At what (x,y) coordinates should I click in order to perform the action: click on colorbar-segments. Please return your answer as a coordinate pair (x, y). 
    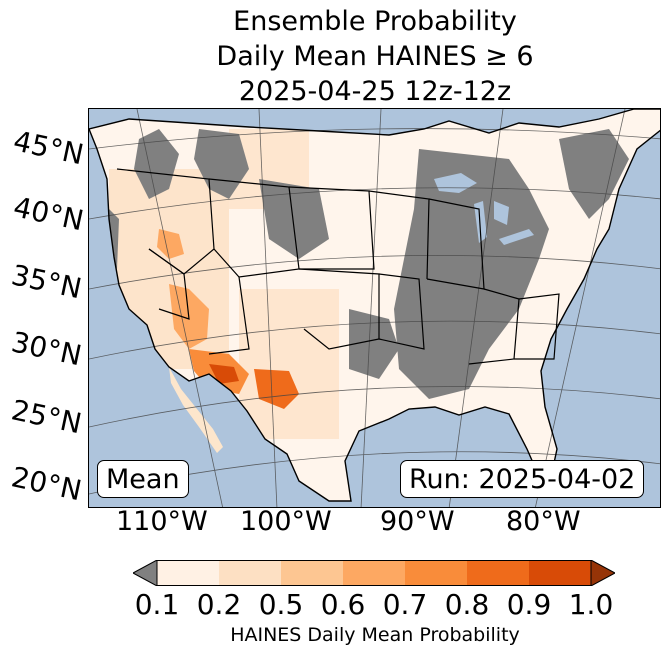
    Looking at the image, I should click on (374, 573).